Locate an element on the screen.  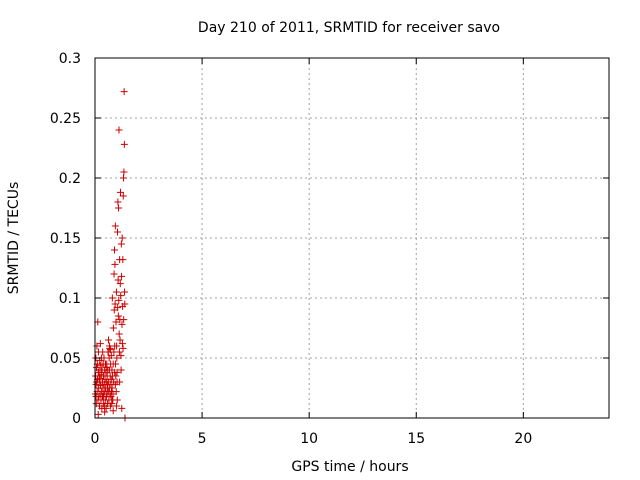
x-tick-label: 5 is located at coordinates (202, 439).